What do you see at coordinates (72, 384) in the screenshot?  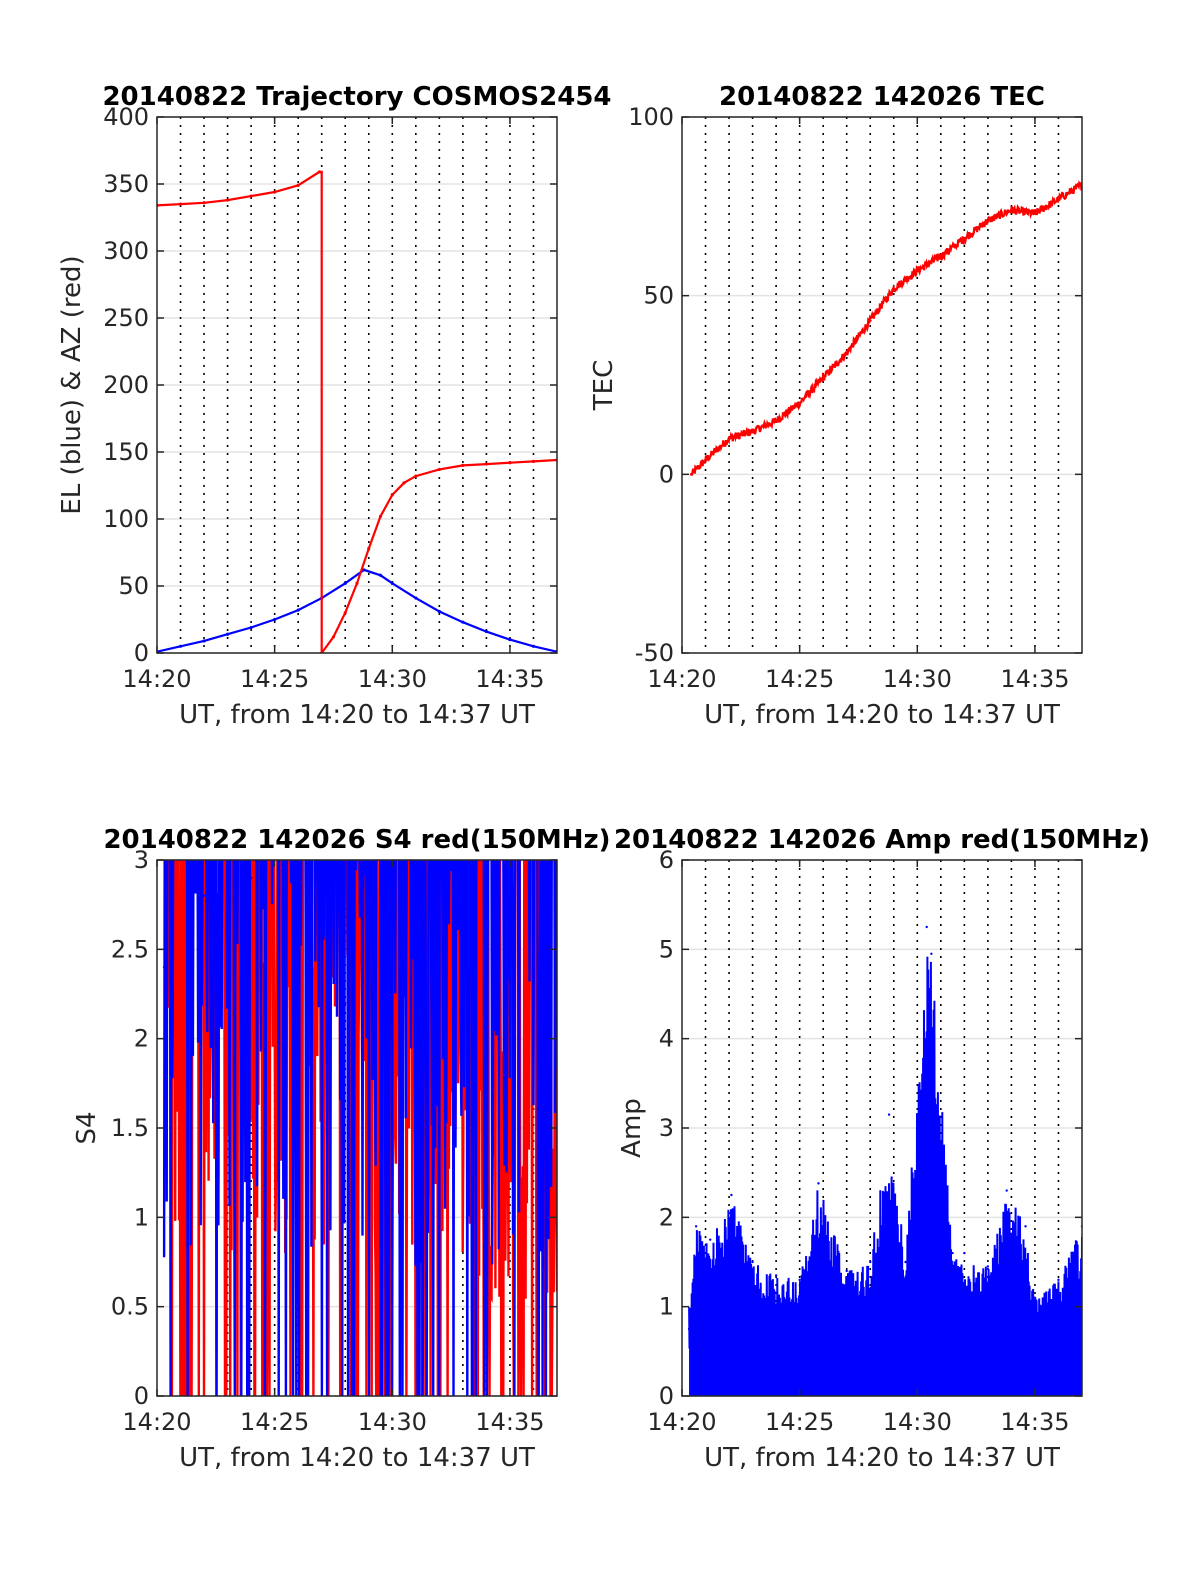 I see `y-axis-label: EL (blue) & AZ (red)` at bounding box center [72, 384].